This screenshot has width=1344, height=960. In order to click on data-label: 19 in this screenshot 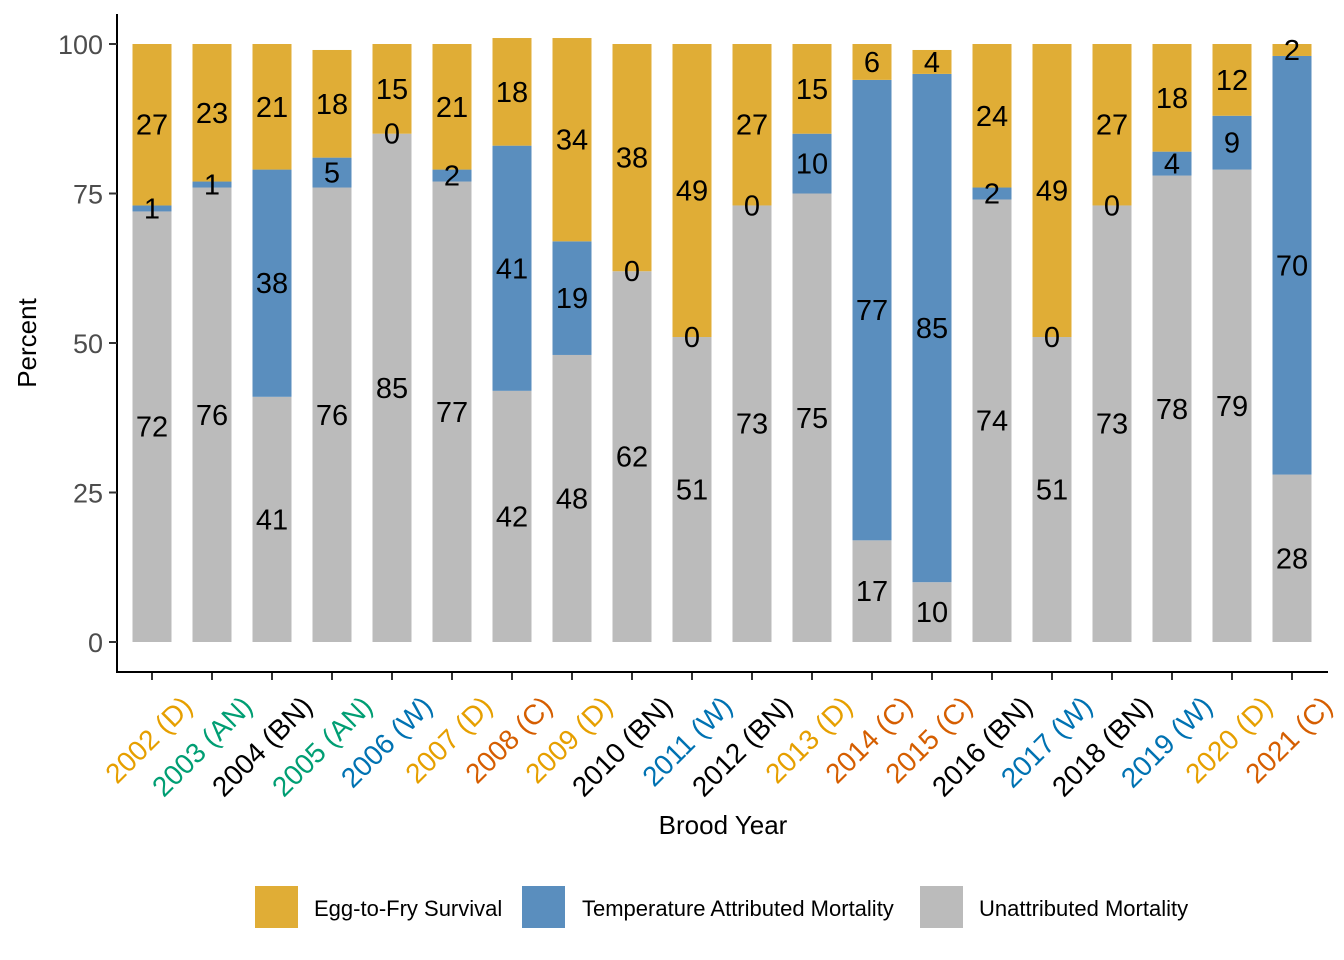, I will do `click(572, 299)`.